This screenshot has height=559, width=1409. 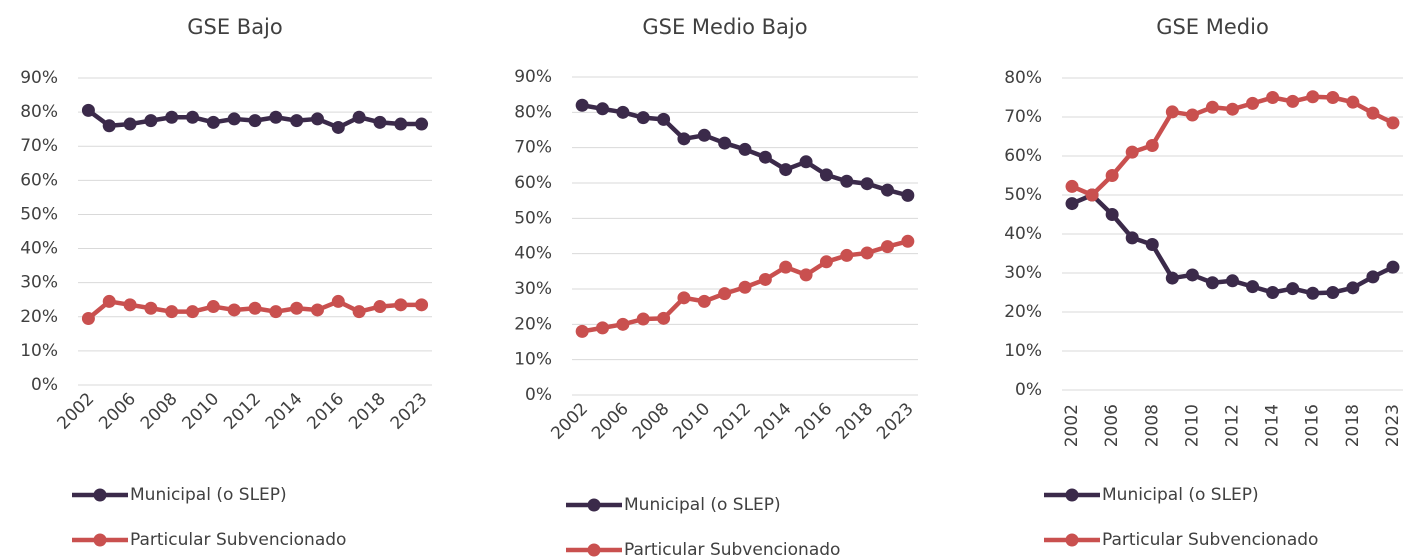 I want to click on y-tick-label: 60%, so click(x=533, y=183).